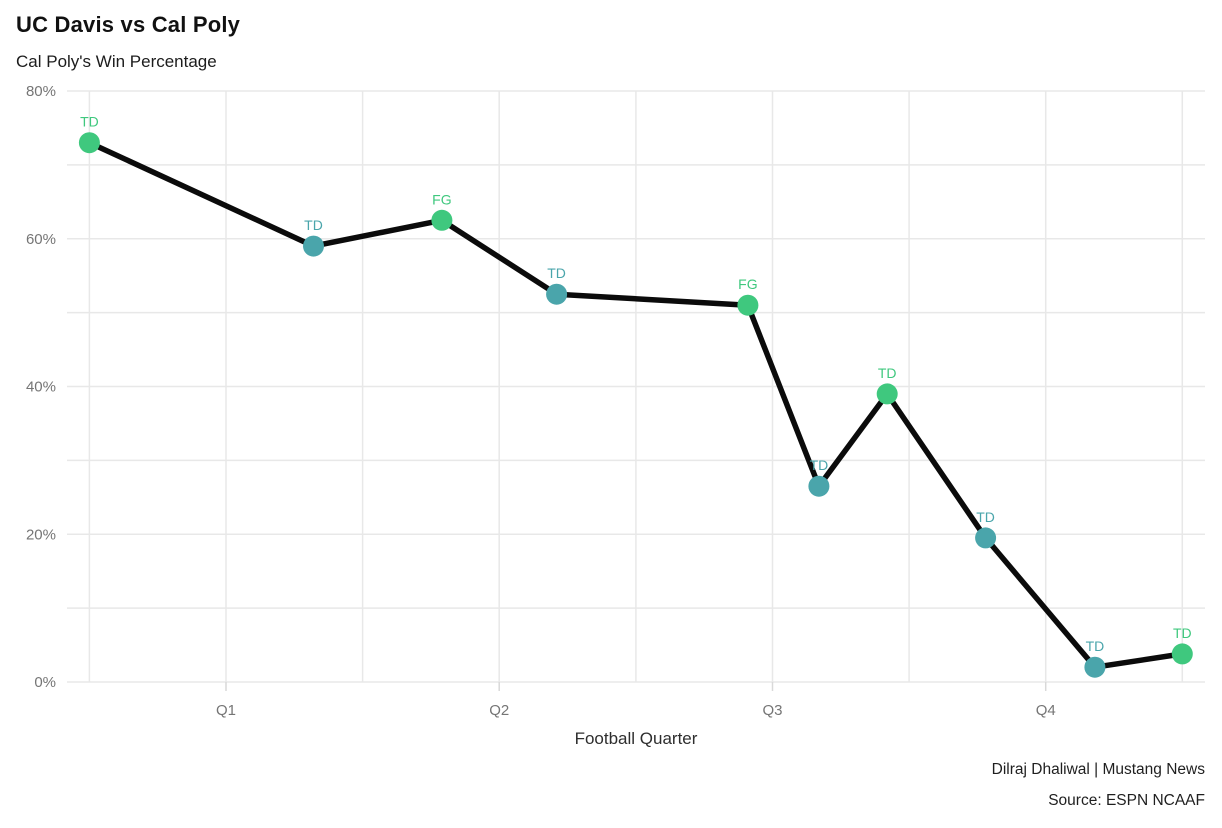 This screenshot has width=1222, height=828. What do you see at coordinates (499, 710) in the screenshot?
I see `x-tick-label: Q2` at bounding box center [499, 710].